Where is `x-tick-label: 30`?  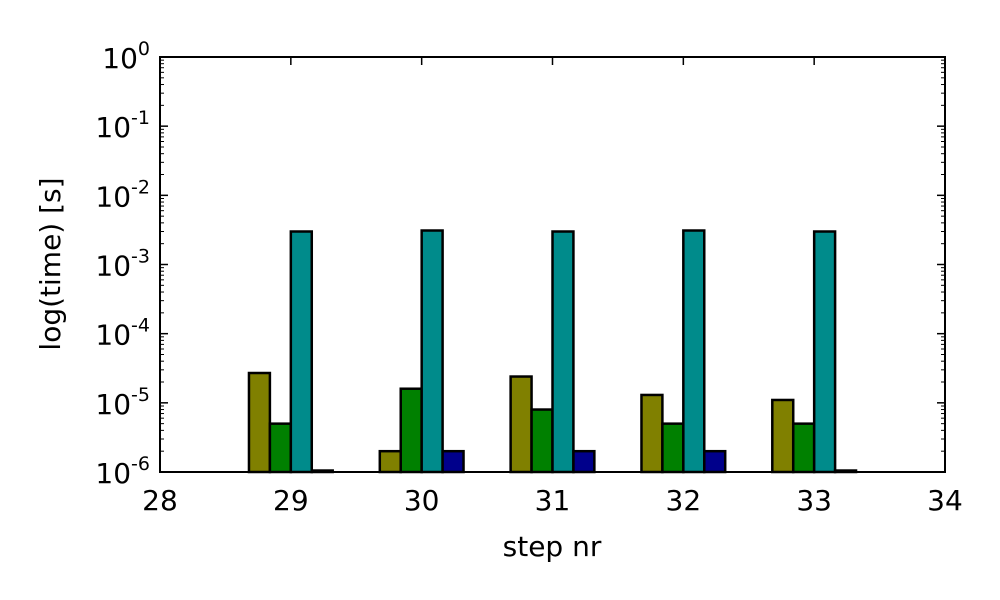
x-tick-label: 30 is located at coordinates (422, 500).